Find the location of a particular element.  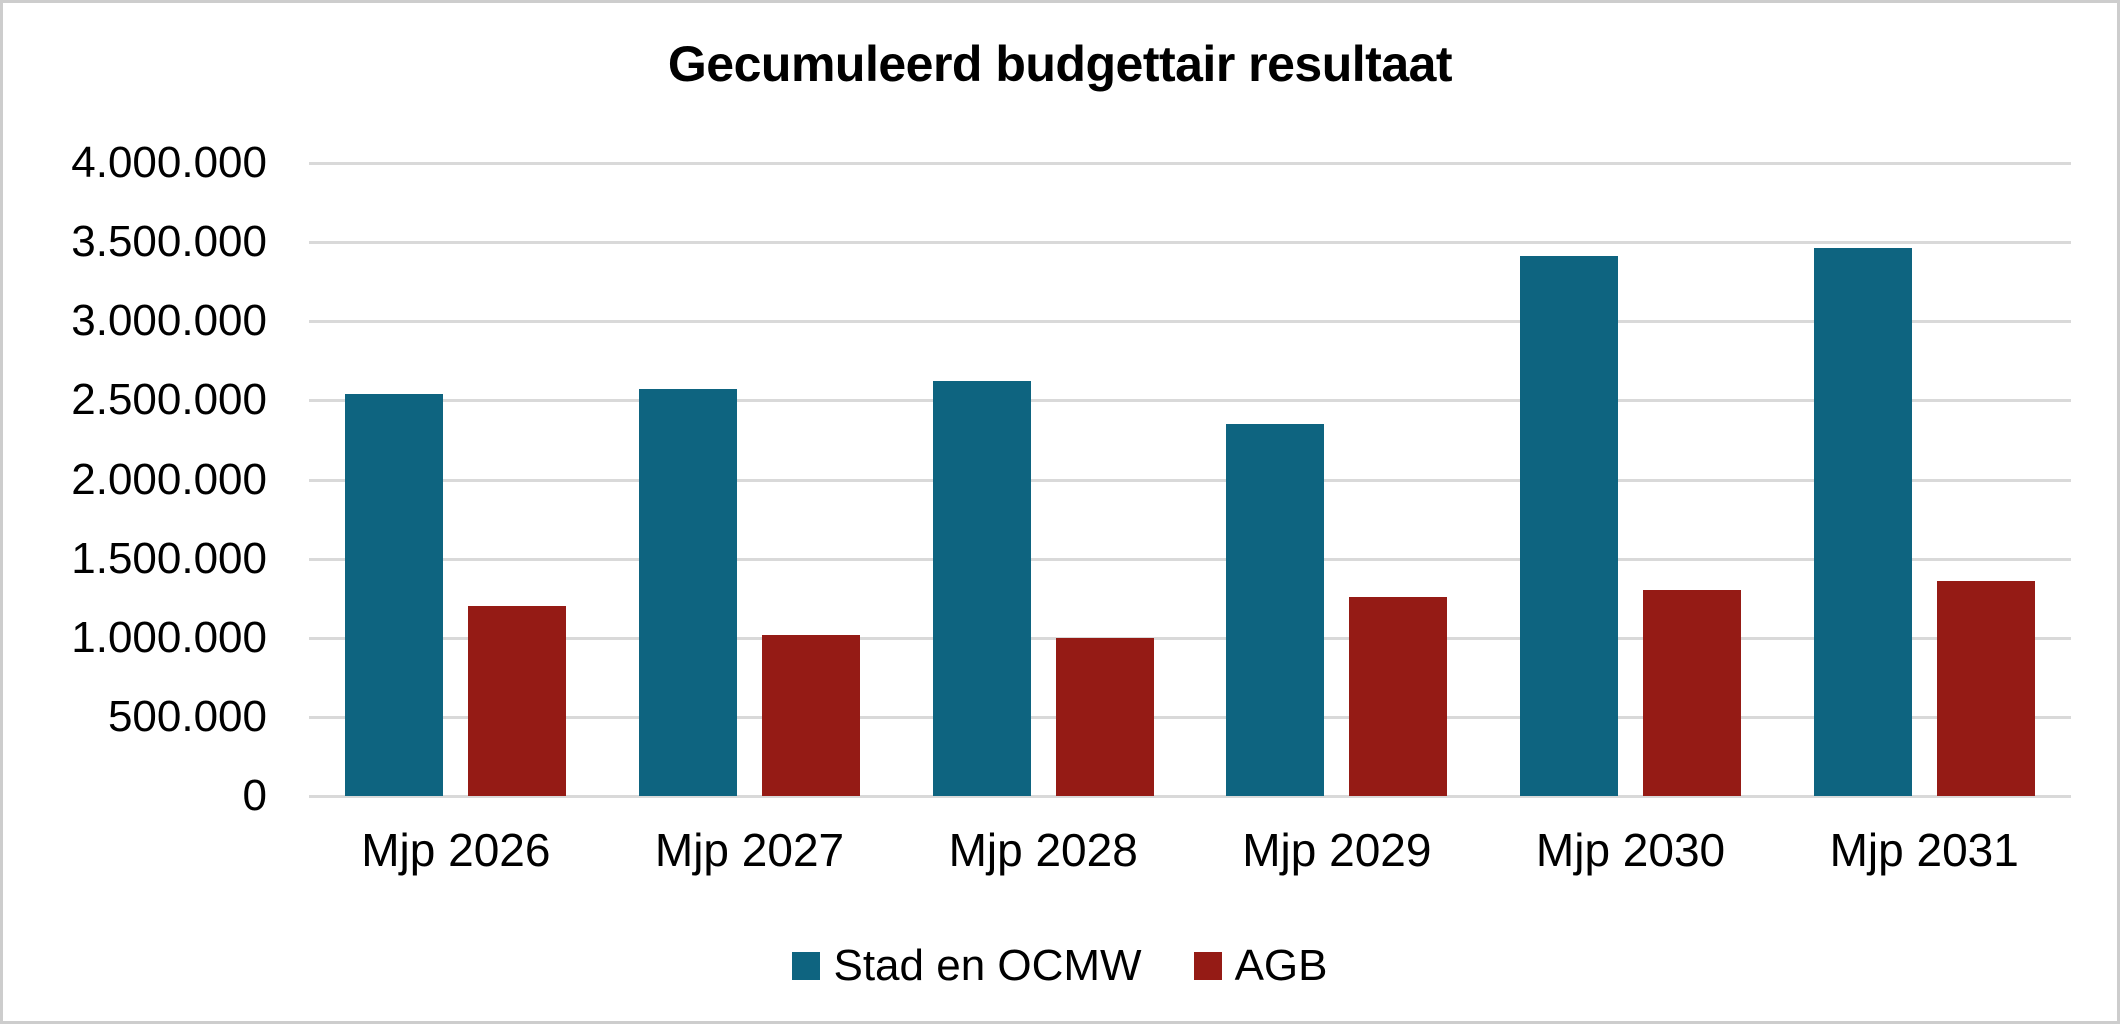

y-axis-tick-label: 2.500.000 is located at coordinates (169, 399).